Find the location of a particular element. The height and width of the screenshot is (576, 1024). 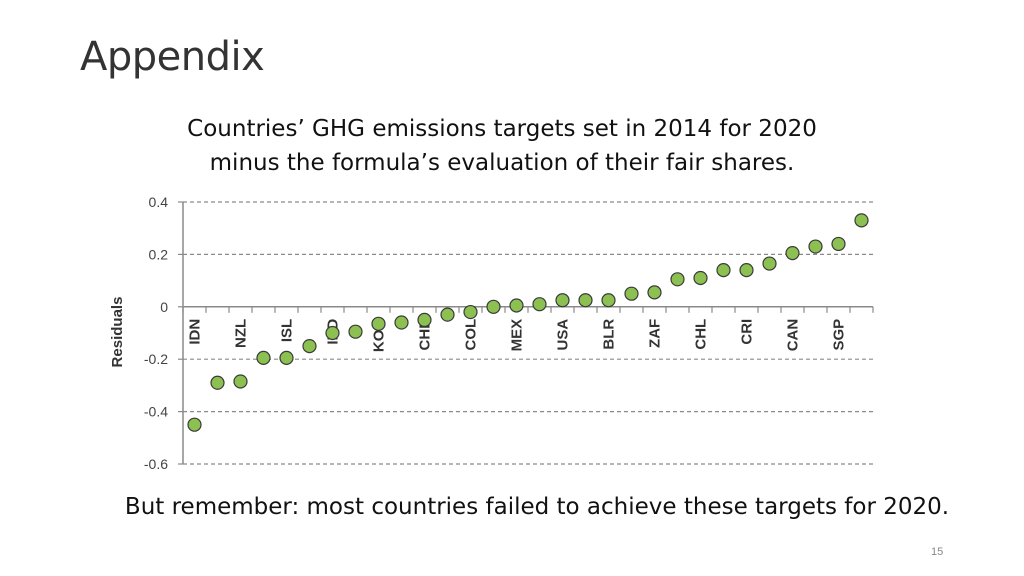

y-tick-label: 0.4 is located at coordinates (159, 202).